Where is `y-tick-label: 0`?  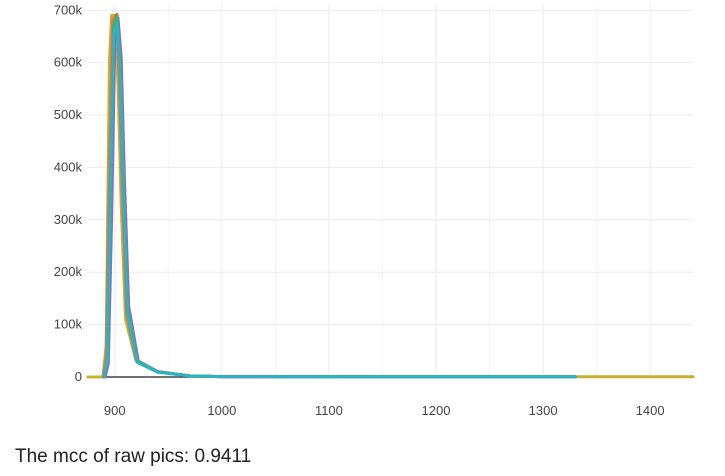 y-tick-label: 0 is located at coordinates (78, 376).